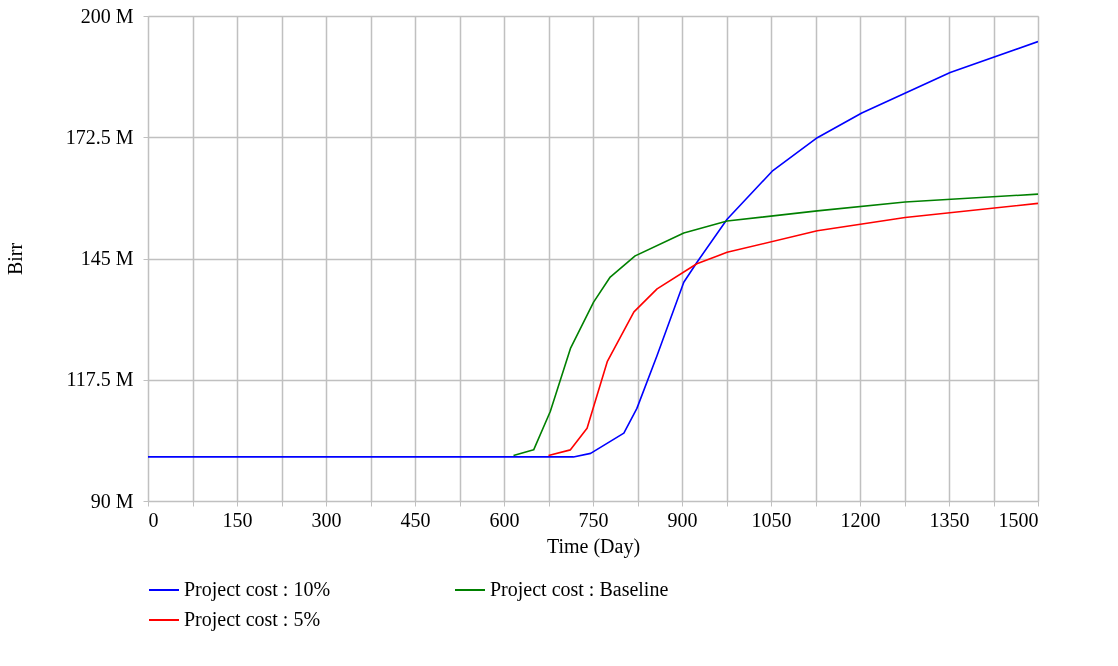  Describe the element at coordinates (593, 519) in the screenshot. I see `x-tick-label: 750` at that location.